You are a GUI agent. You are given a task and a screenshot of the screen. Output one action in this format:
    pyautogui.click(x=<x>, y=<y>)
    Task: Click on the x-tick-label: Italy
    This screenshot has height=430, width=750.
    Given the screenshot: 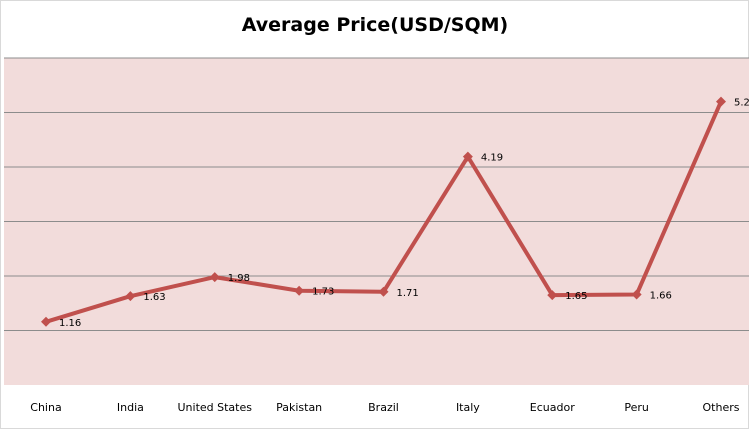 What is the action you would take?
    pyautogui.click(x=468, y=407)
    